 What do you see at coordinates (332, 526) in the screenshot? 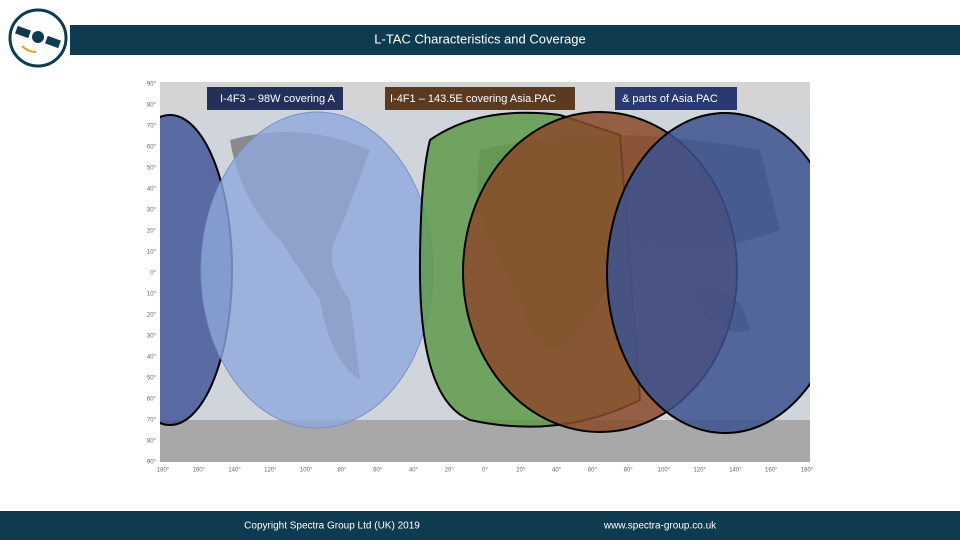
I see `copyright: Copyright Spectra Group Ltd (UK) 2019` at bounding box center [332, 526].